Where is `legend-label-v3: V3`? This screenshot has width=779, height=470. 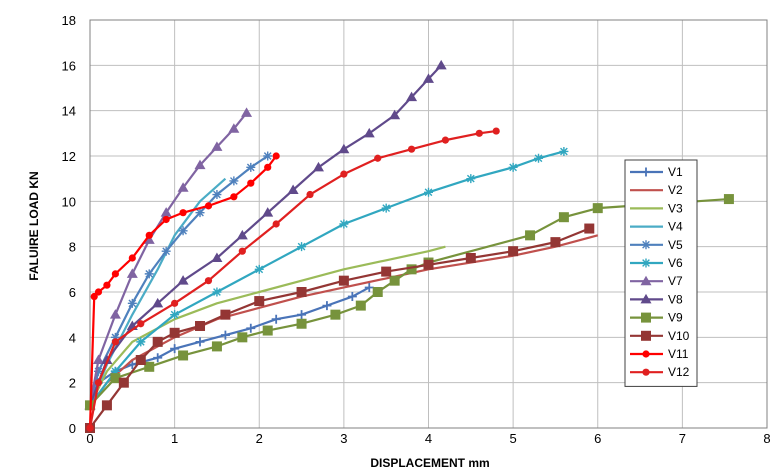
legend-label-v3: V3 is located at coordinates (675, 208).